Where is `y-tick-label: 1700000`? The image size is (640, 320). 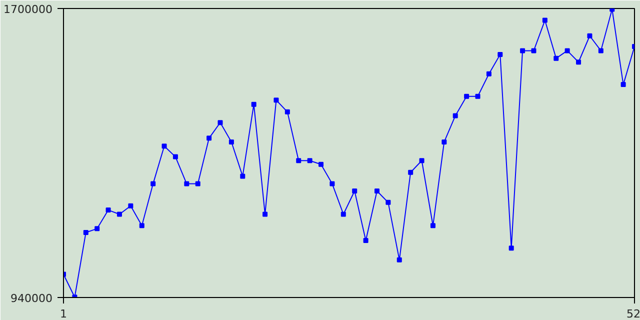 y-tick-label: 1700000 is located at coordinates (28, 9).